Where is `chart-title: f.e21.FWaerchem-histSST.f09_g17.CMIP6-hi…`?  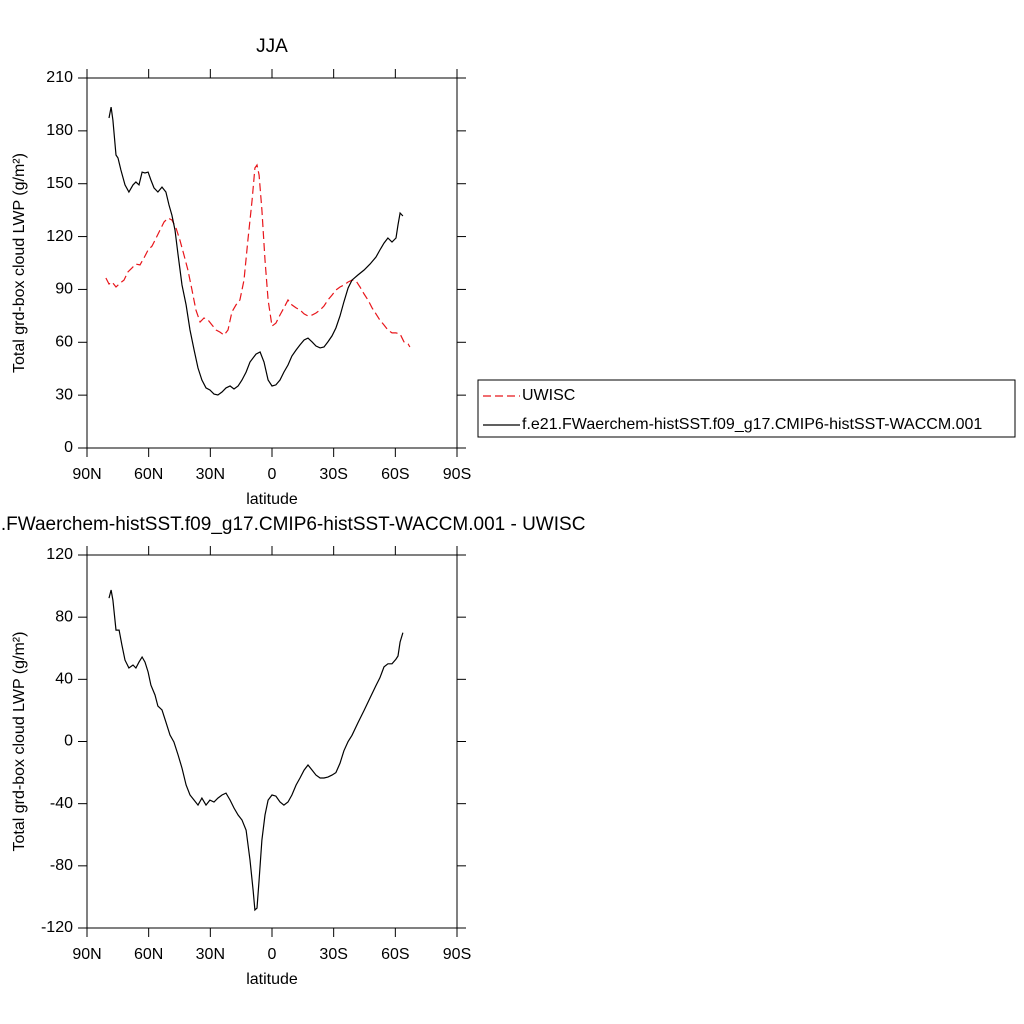
chart-title: f.e21.FWaerchem-histSST.f09_g17.CMIP6-hi… is located at coordinates (292, 524).